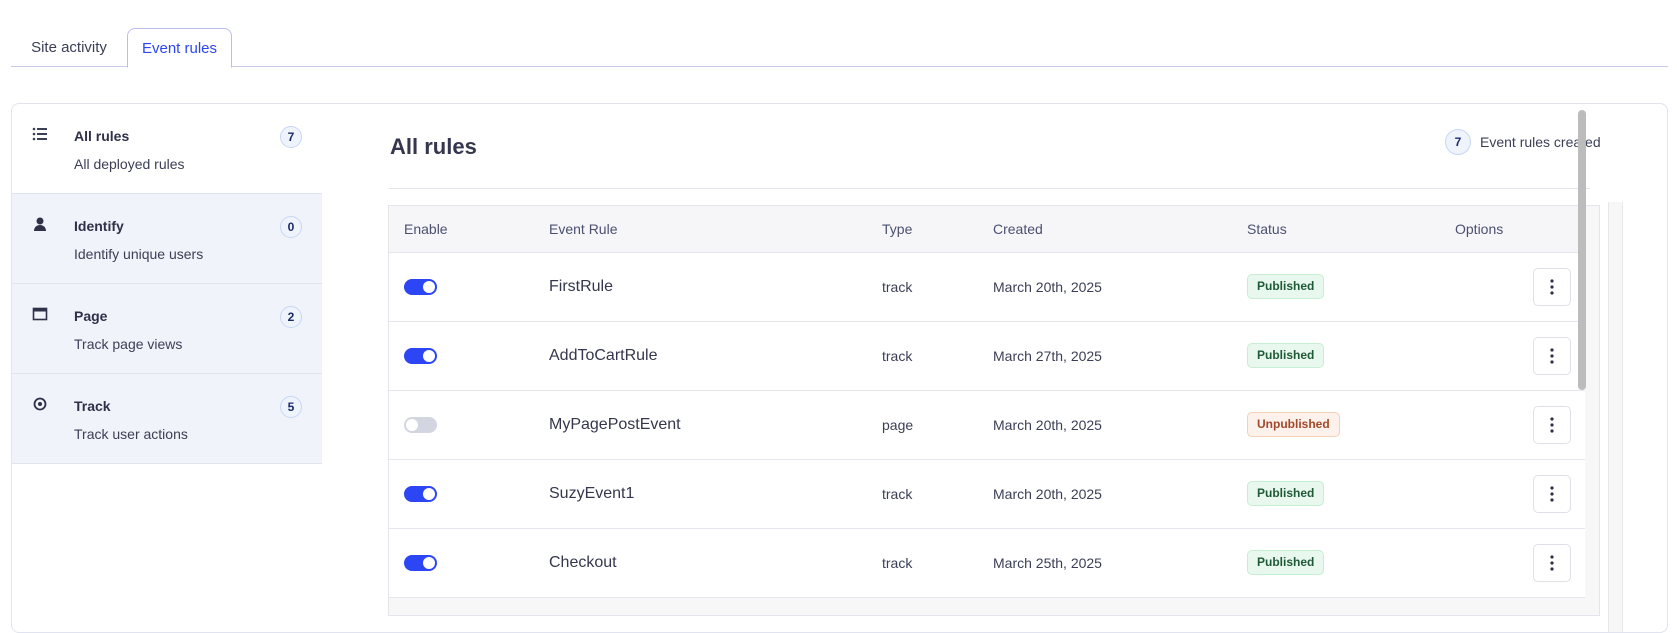 This screenshot has width=1677, height=633. What do you see at coordinates (40, 404) in the screenshot?
I see `target-icon` at bounding box center [40, 404].